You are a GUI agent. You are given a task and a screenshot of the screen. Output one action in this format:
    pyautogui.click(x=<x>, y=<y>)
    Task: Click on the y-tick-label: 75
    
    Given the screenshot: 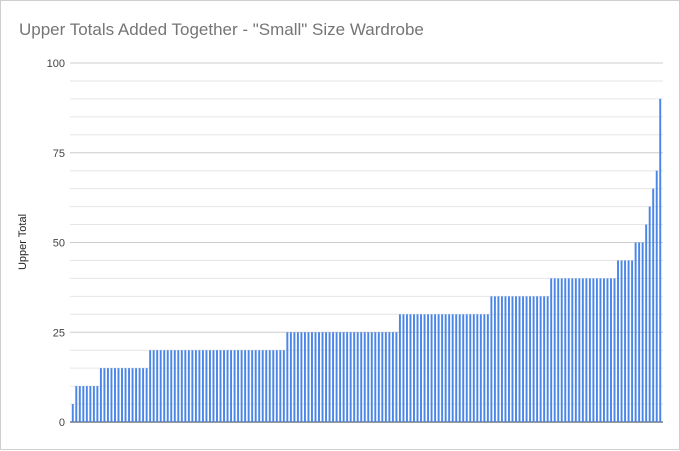 What is the action you would take?
    pyautogui.click(x=59, y=154)
    